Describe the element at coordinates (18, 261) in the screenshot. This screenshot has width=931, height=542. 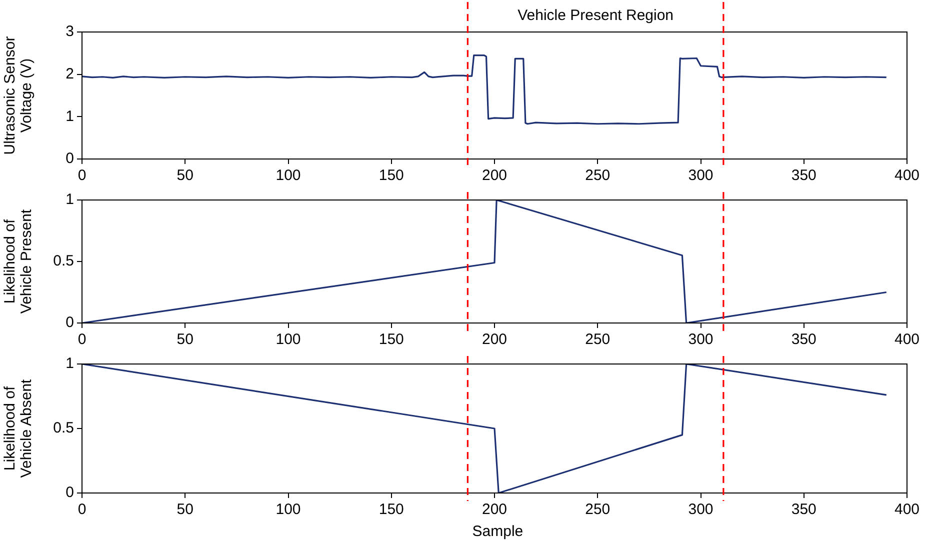
I see `y-axis-title: Likelihood of Vehicle Present` at that location.